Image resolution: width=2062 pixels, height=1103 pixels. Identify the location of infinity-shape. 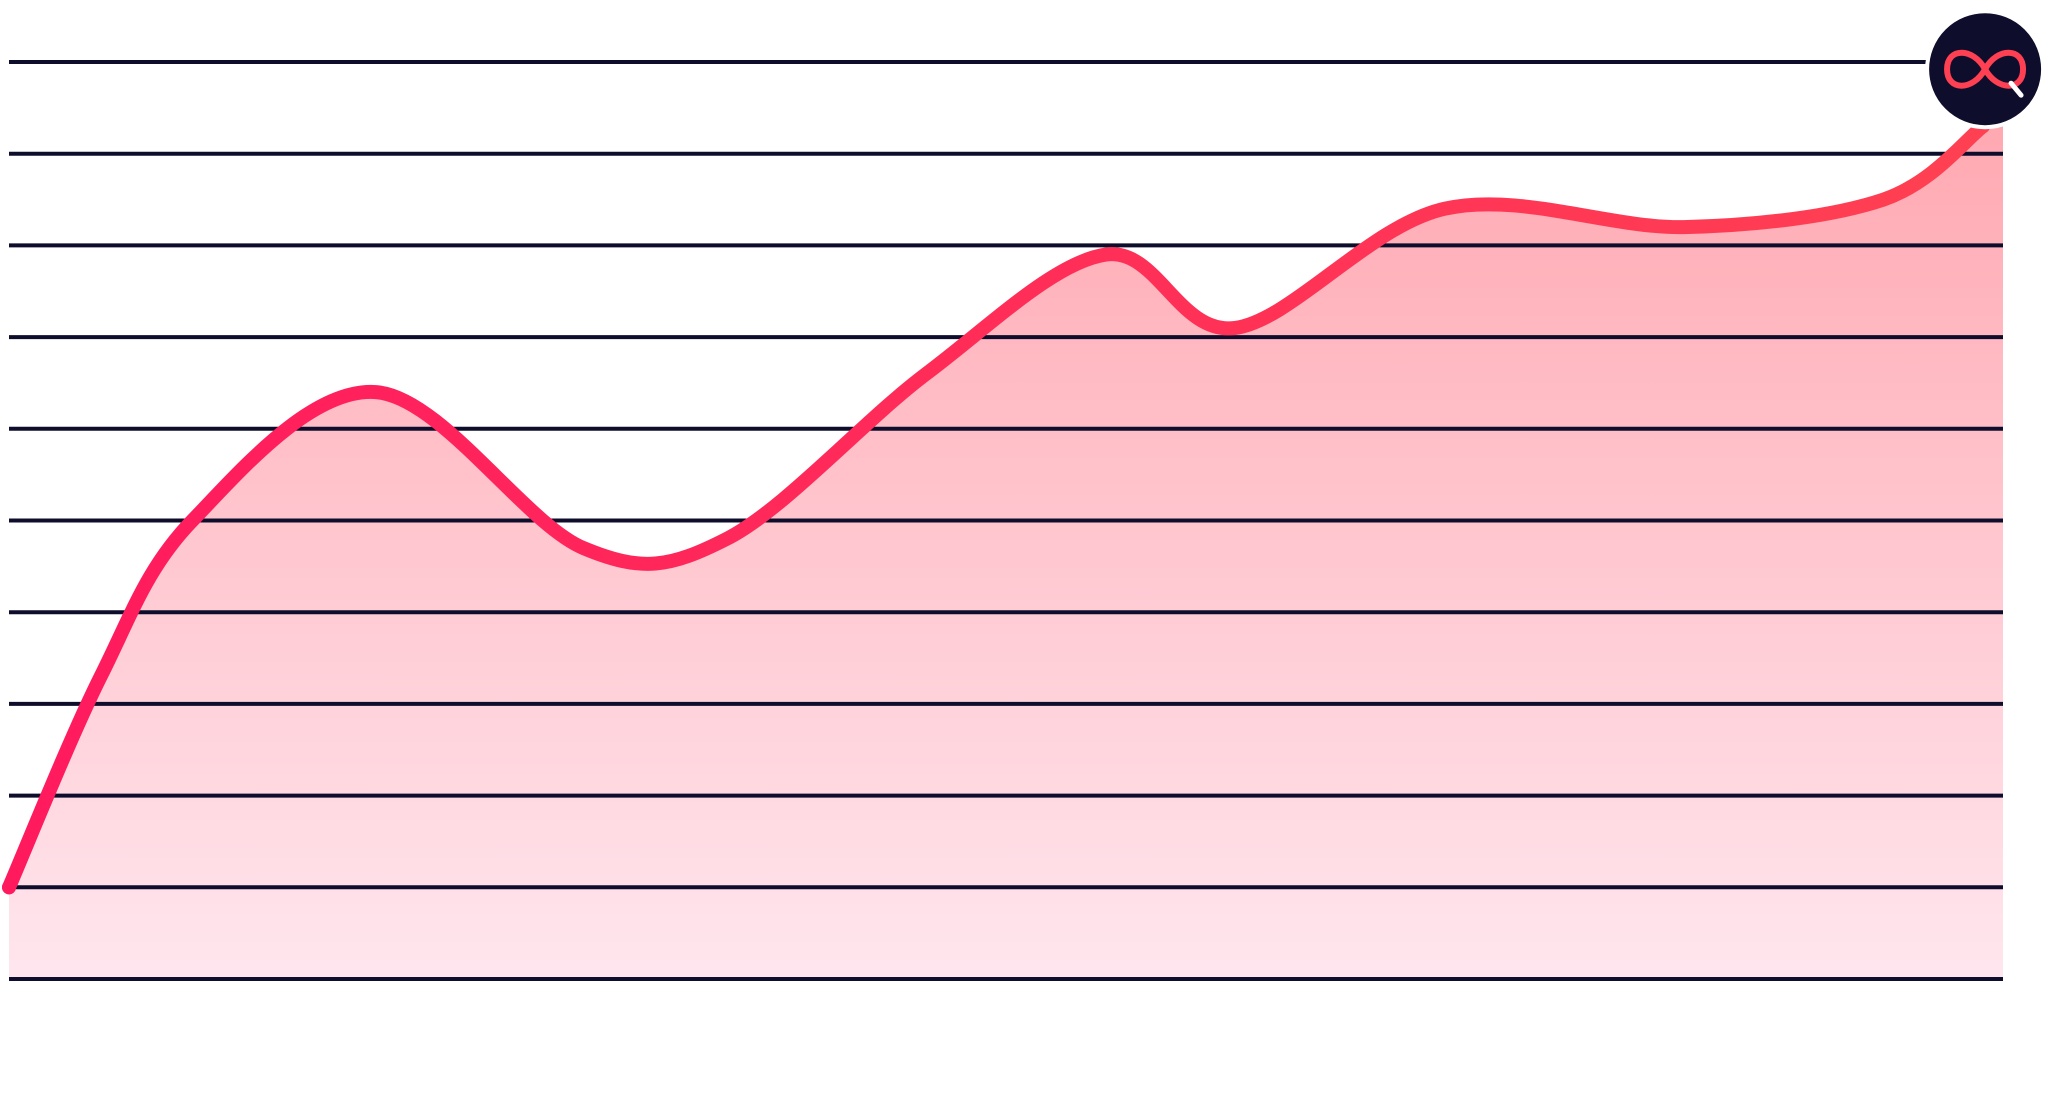
(1985, 69).